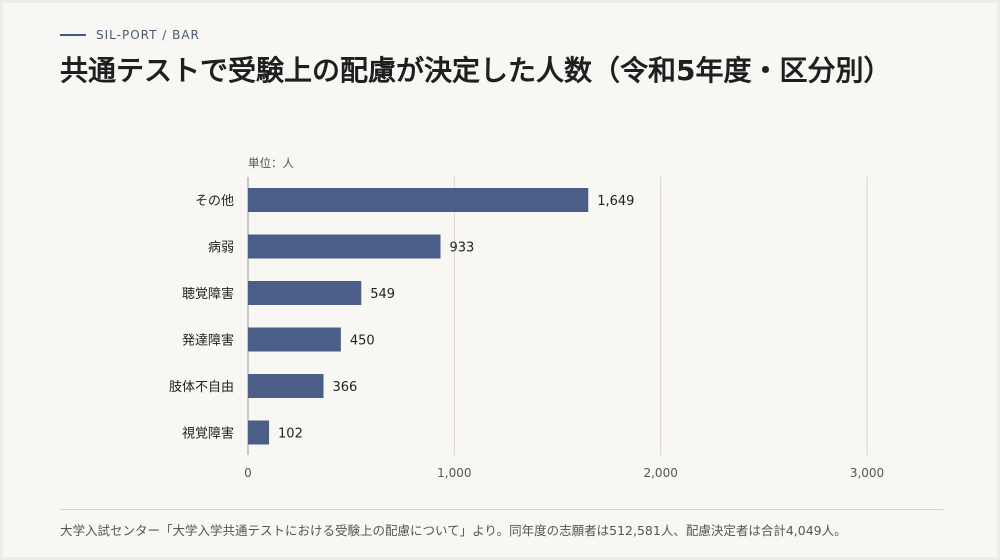 The height and width of the screenshot is (560, 1000). What do you see at coordinates (660, 473) in the screenshot?
I see `x-tick-label: 2,000` at bounding box center [660, 473].